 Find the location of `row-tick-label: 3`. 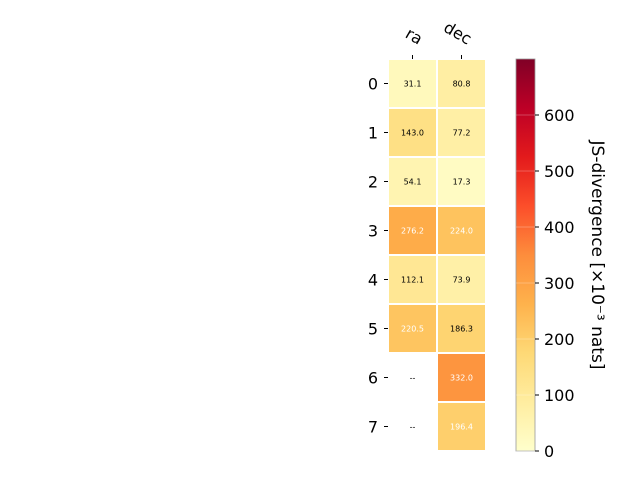

row-tick-label: 3 is located at coordinates (373, 231).